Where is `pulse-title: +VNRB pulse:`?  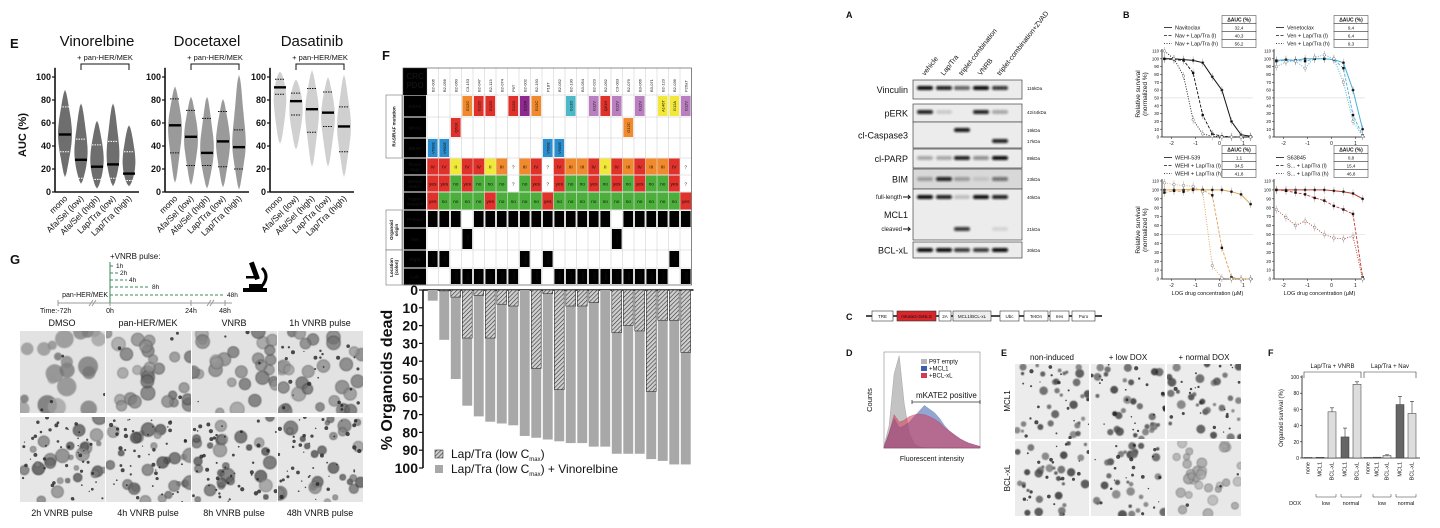
pulse-title: +VNRB pulse: is located at coordinates (135, 256).